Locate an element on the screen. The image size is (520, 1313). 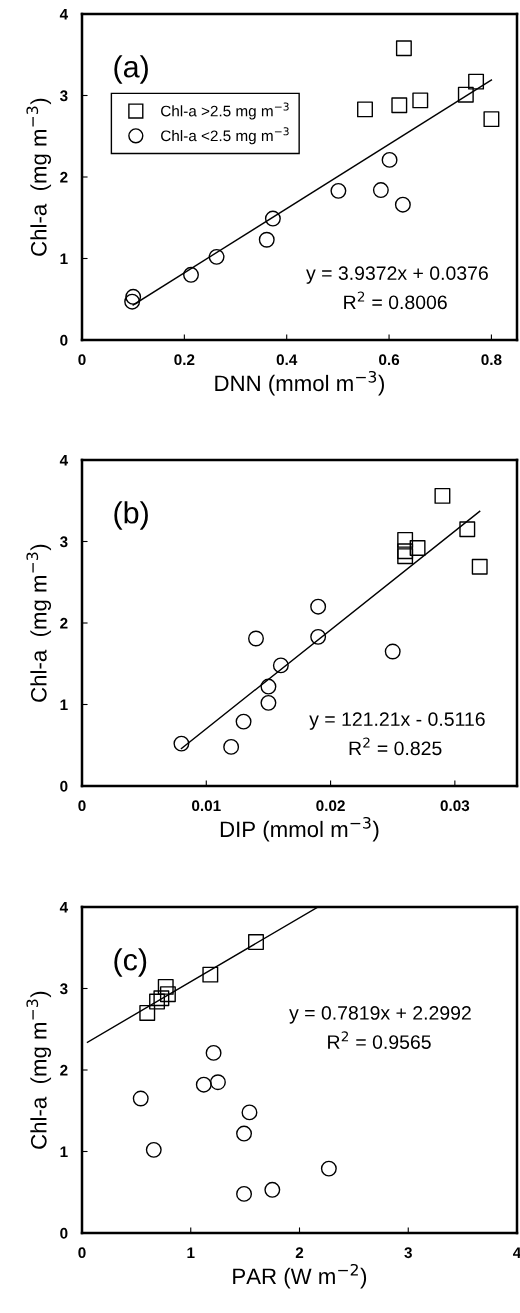
legend-label: Chl-a >2.5 mg m$^{−3}$ is located at coordinates (225, 111).